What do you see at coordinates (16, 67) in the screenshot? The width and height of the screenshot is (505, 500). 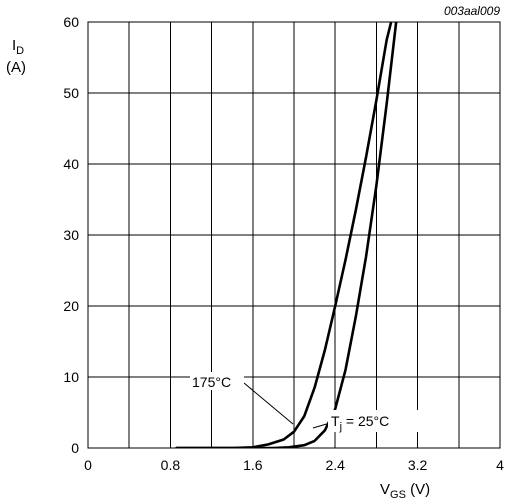 I see `y-axis-unit: (A)` at bounding box center [16, 67].